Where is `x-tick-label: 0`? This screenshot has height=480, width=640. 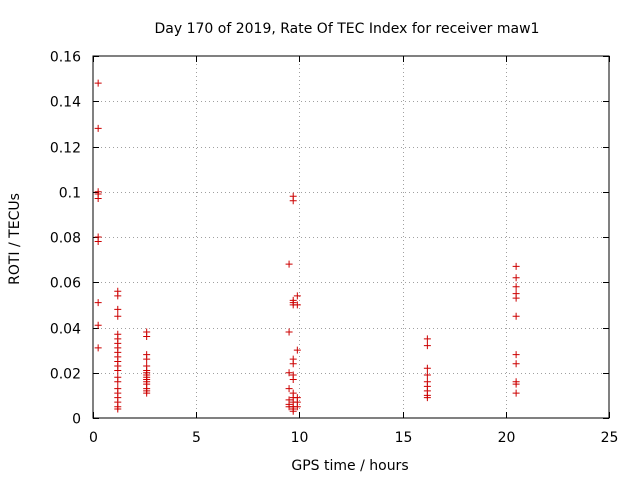 x-tick-label: 0 is located at coordinates (93, 438).